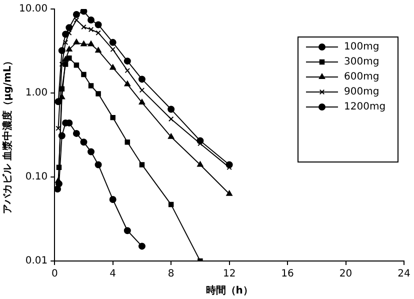 This screenshot has height=299, width=414. What do you see at coordinates (362, 62) in the screenshot?
I see `legend-label: 300mg` at bounding box center [362, 62].